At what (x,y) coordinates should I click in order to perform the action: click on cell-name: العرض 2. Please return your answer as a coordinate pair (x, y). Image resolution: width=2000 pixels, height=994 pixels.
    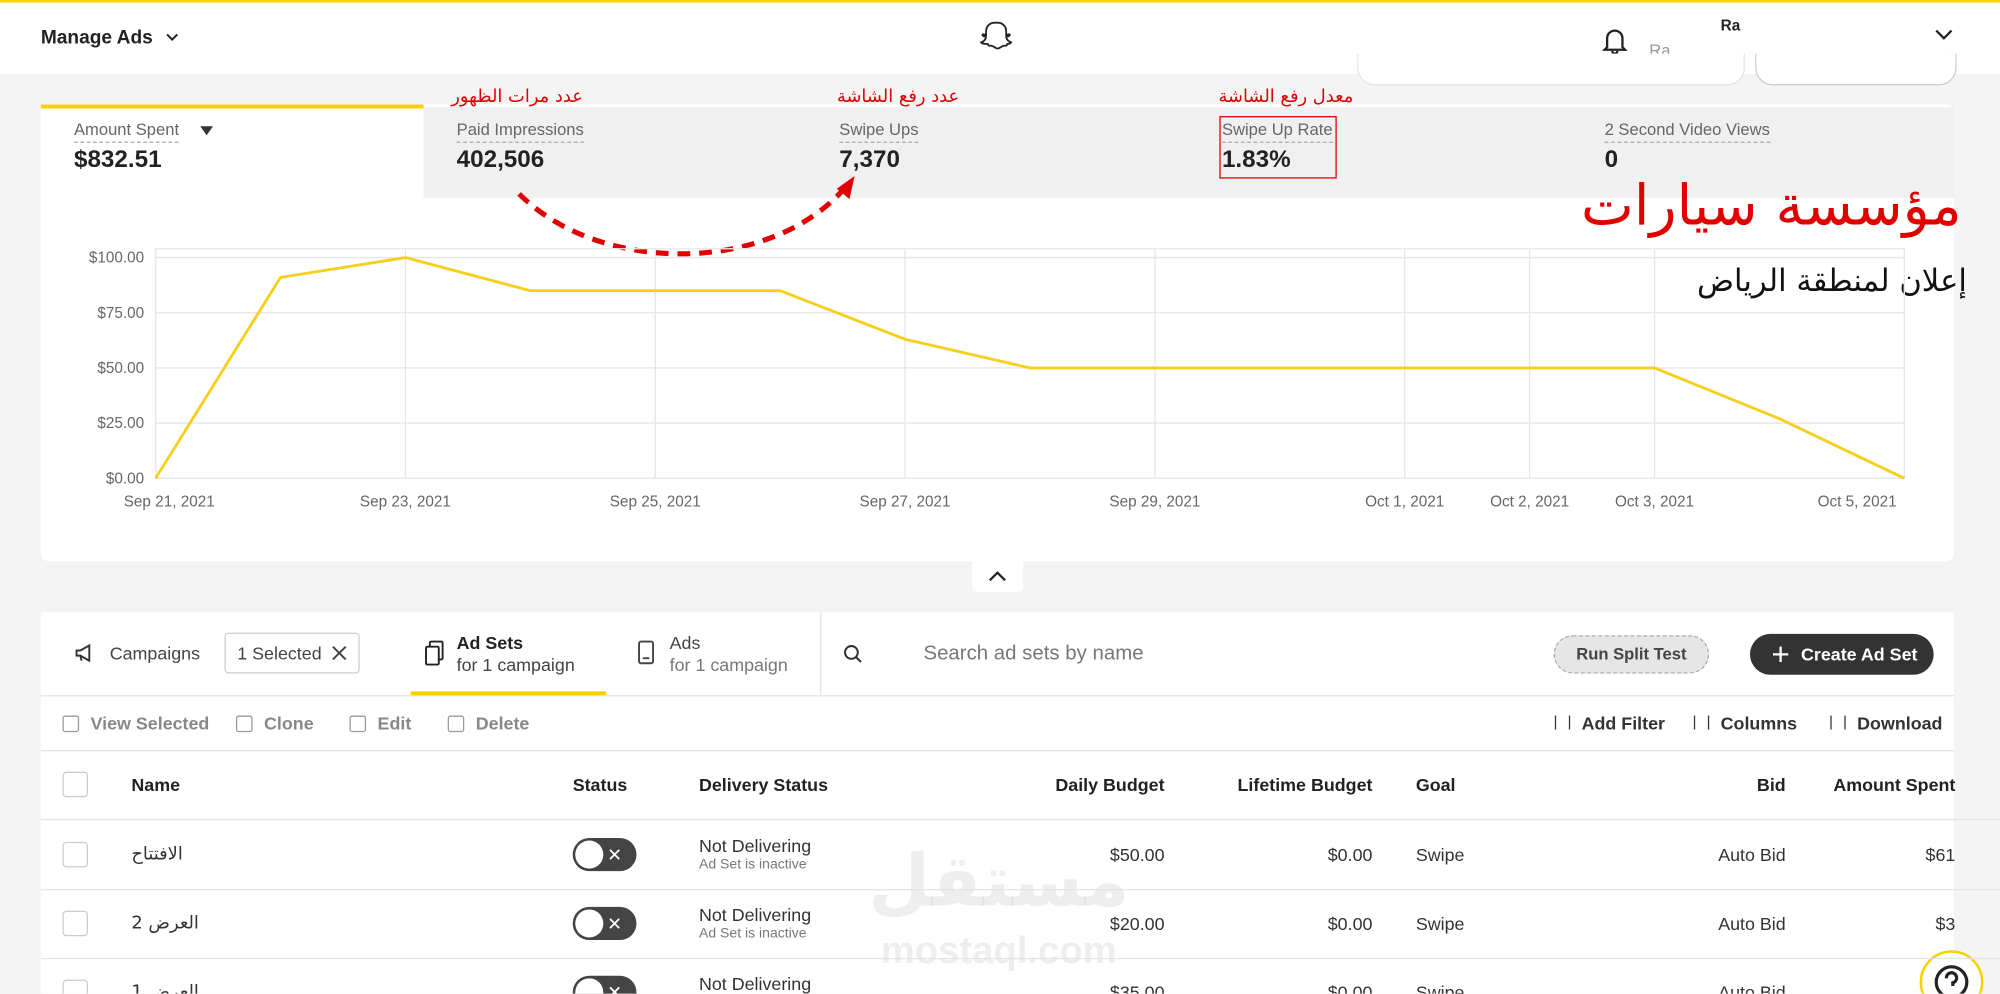
    Looking at the image, I should click on (165, 923).